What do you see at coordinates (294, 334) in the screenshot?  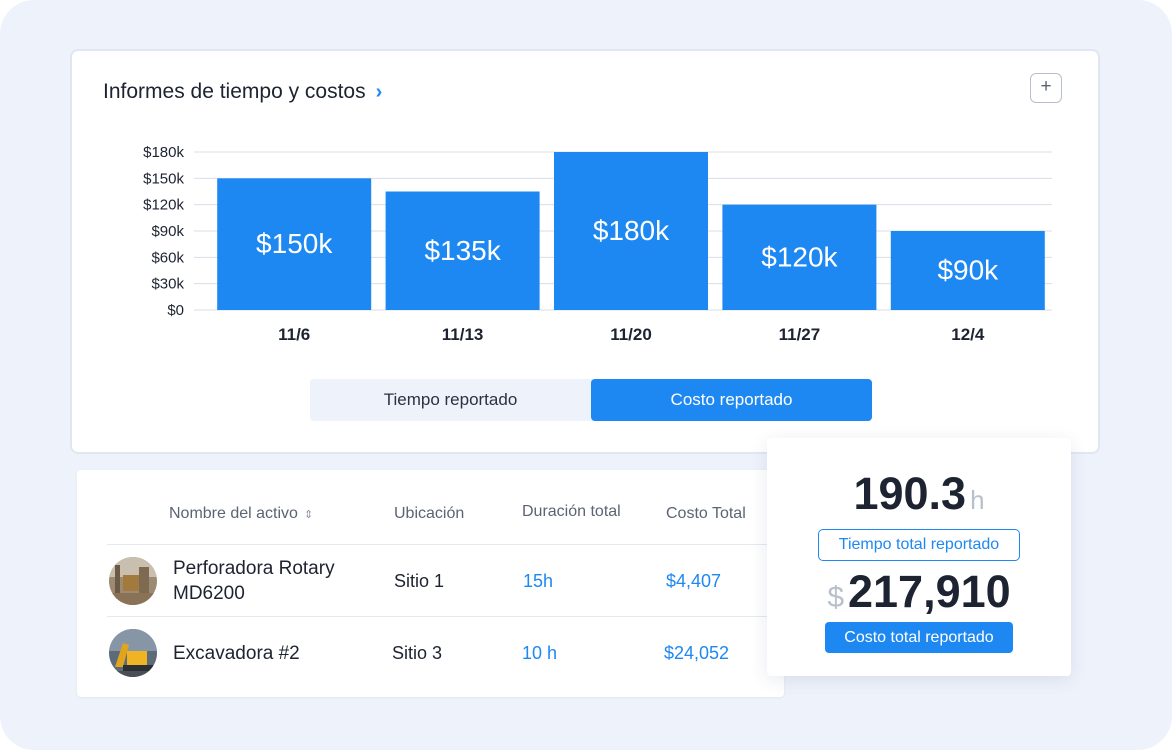 I see `x-tick-label: 11/6` at bounding box center [294, 334].